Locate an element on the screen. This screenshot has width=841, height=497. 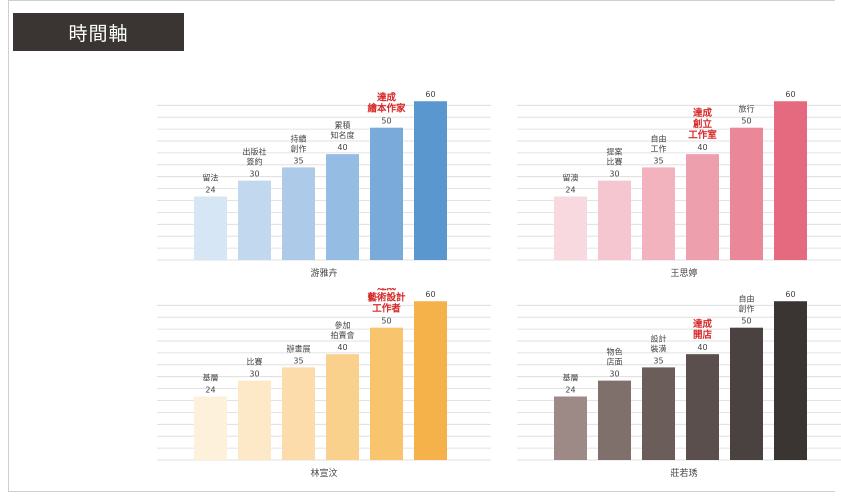
category-label: 設計 is located at coordinates (659, 338).